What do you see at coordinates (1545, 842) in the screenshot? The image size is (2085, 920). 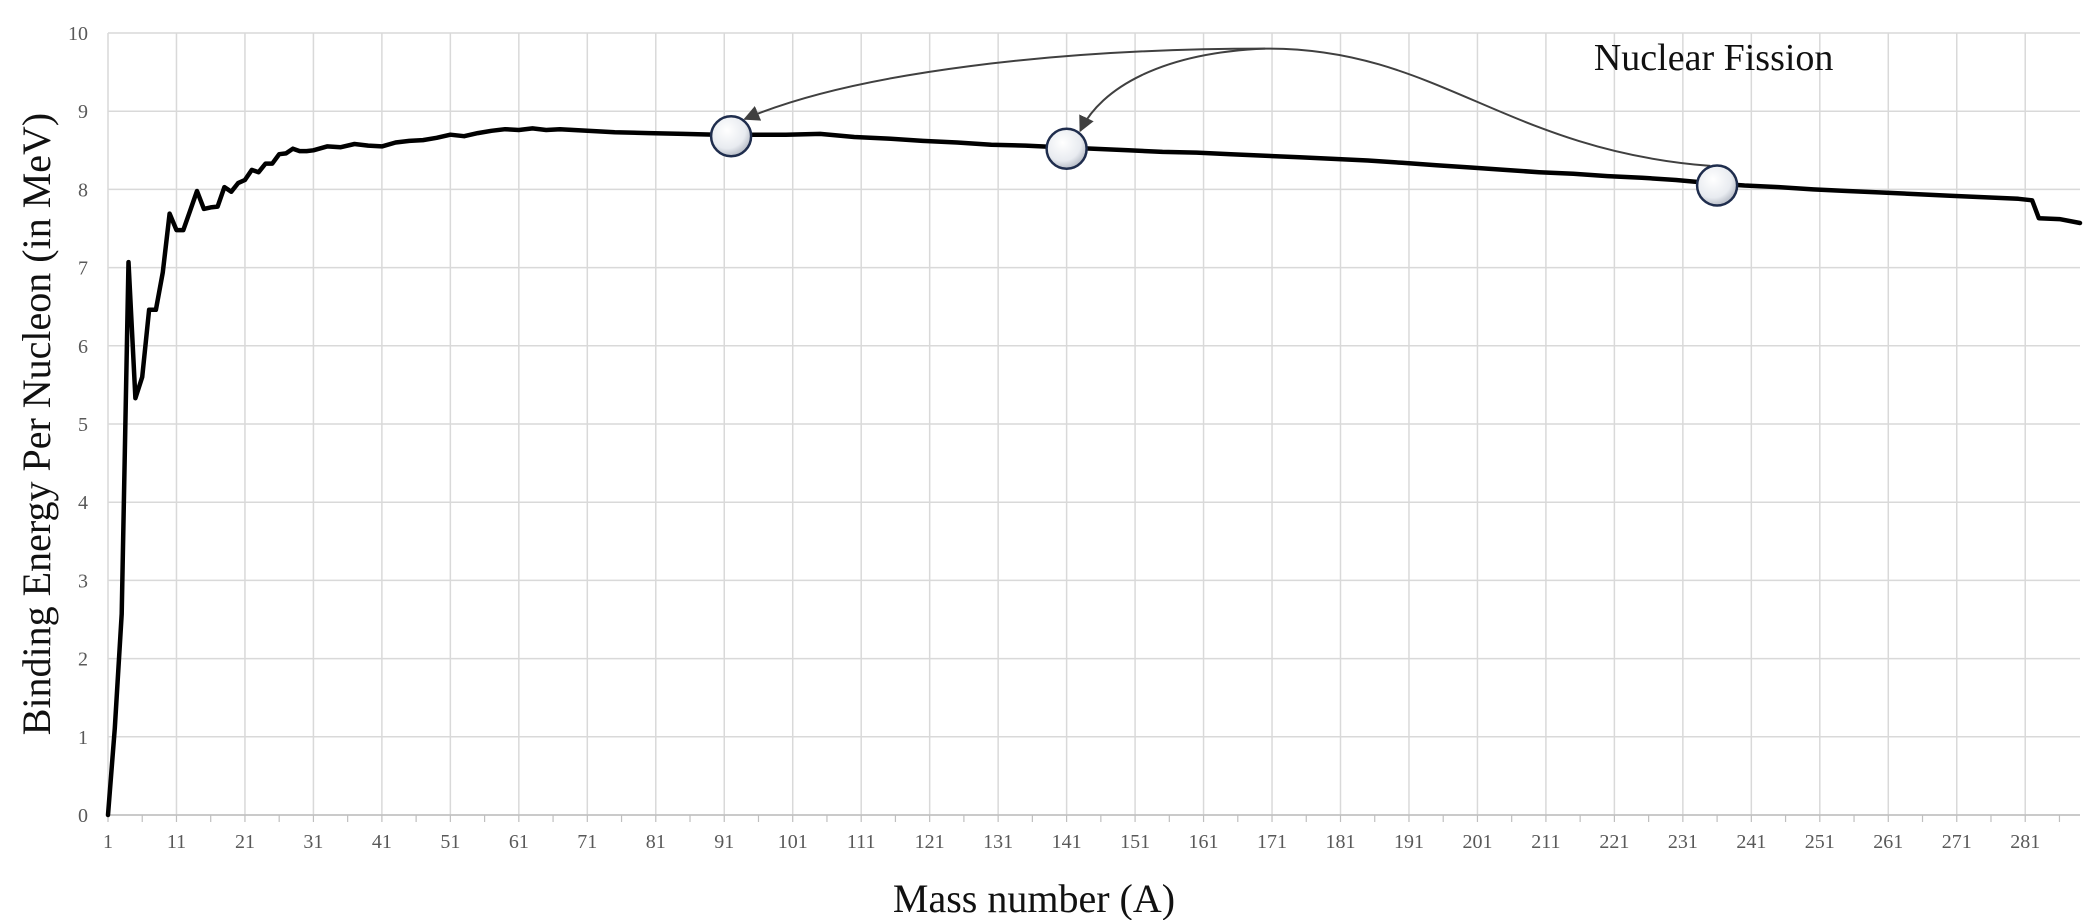 I see `x-tick-label-211: 211` at bounding box center [1545, 842].